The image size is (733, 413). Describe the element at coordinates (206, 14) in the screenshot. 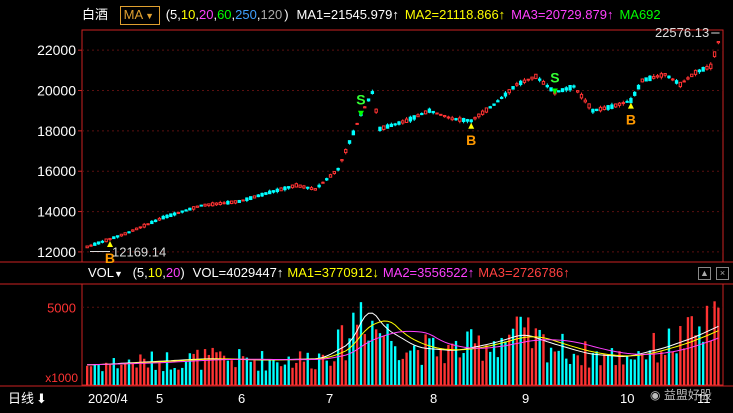

I see `ma-param: 20` at that location.